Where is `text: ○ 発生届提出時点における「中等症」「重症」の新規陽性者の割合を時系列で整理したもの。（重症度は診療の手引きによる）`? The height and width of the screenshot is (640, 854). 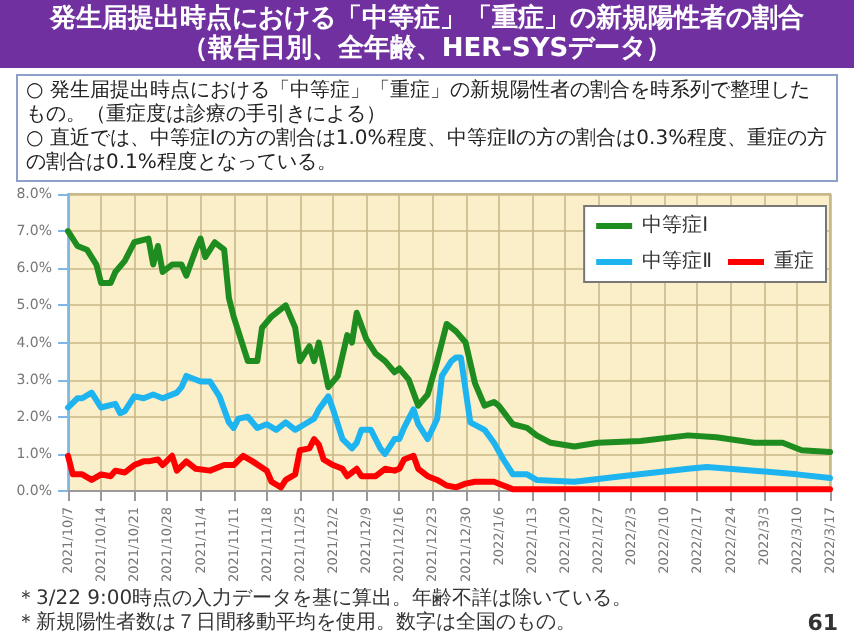
text: ○ 発生届提出時点における「中等症」「重症」の新規陽性者の割合を時系列で整理したもの。（重症度は診療の手引きによる） is located at coordinates (419, 103).